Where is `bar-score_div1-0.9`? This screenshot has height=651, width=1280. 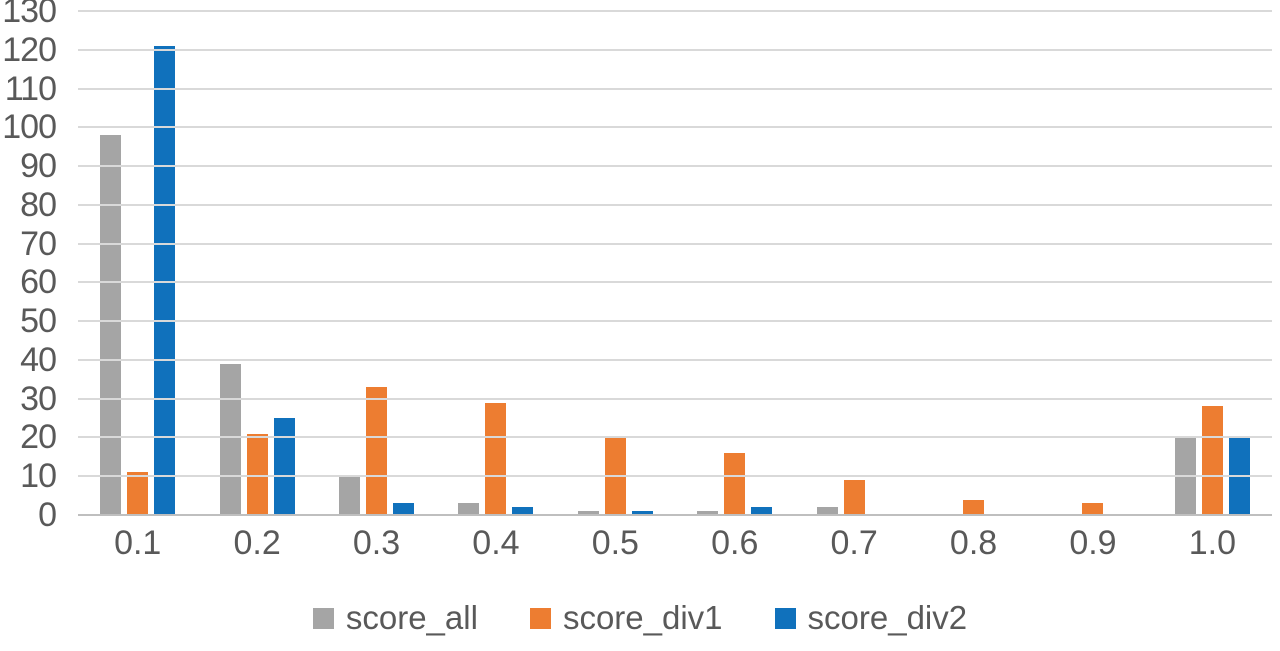 bar-score_div1-0.9 is located at coordinates (1093, 509).